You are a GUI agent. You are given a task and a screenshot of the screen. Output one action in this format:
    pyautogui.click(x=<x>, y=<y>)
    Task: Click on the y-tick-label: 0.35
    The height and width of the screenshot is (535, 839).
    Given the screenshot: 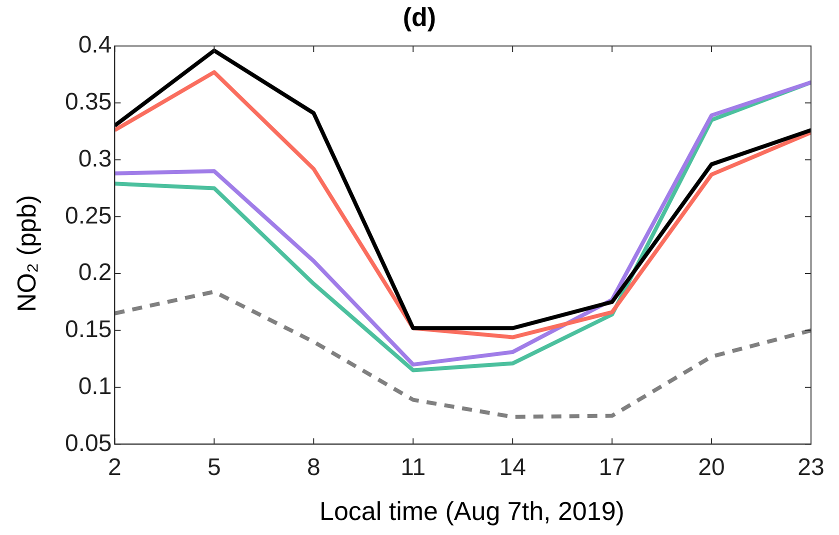 What is the action you would take?
    pyautogui.click(x=88, y=102)
    